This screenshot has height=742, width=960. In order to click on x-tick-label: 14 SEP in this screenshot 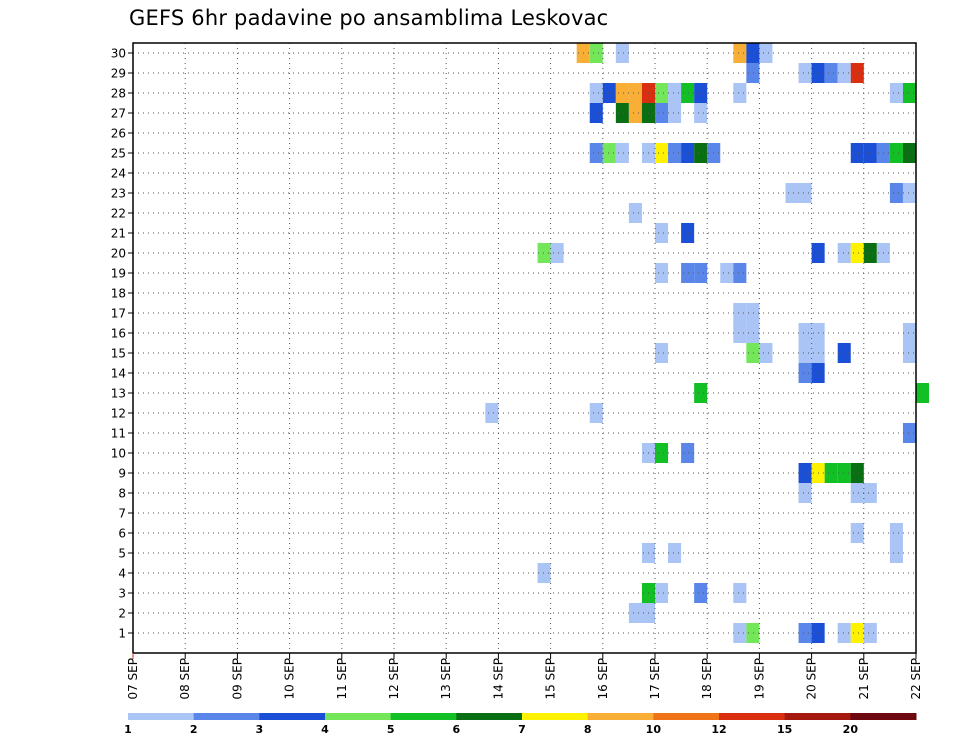, I will do `click(498, 679)`.